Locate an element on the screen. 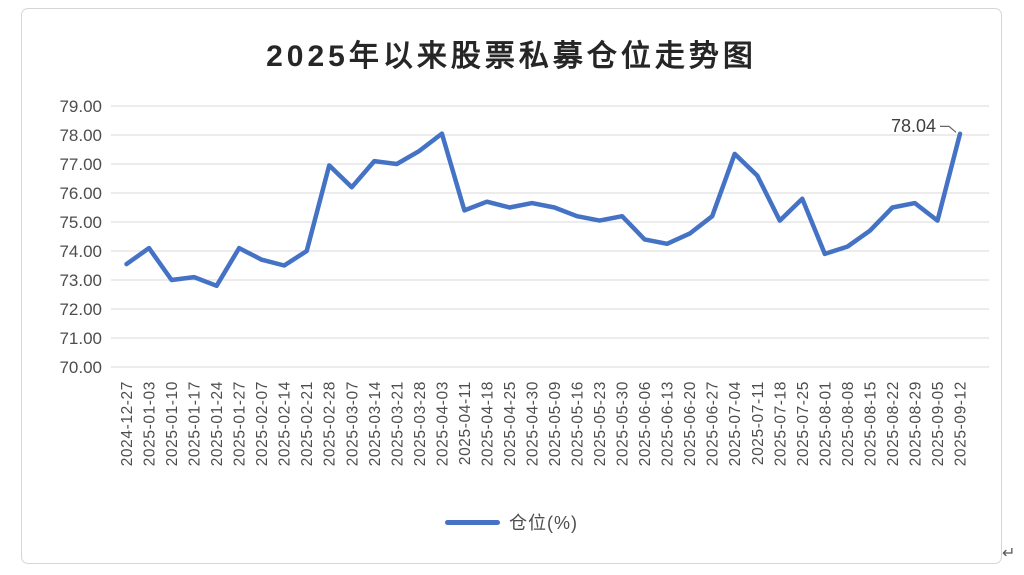 The image size is (1024, 575). x-tick-label: 2025-06-06 is located at coordinates (645, 423).